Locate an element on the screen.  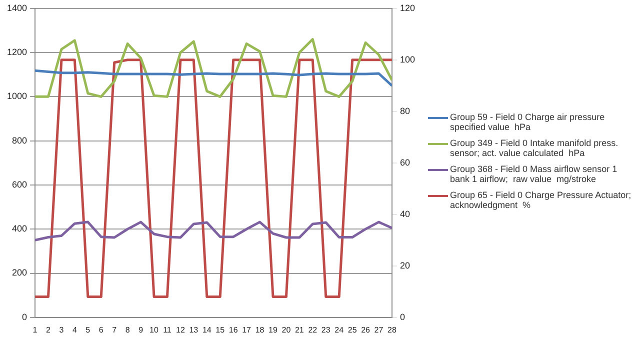
legend-label: Group 59 - Field 0 Charge air pressure specified value hPa is located at coordinates (528, 122).